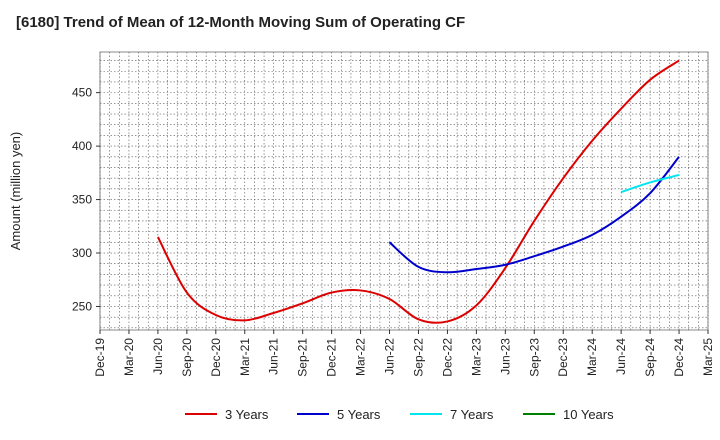  Describe the element at coordinates (418, 357) in the screenshot. I see `x-tick-label: Sep-22` at that location.